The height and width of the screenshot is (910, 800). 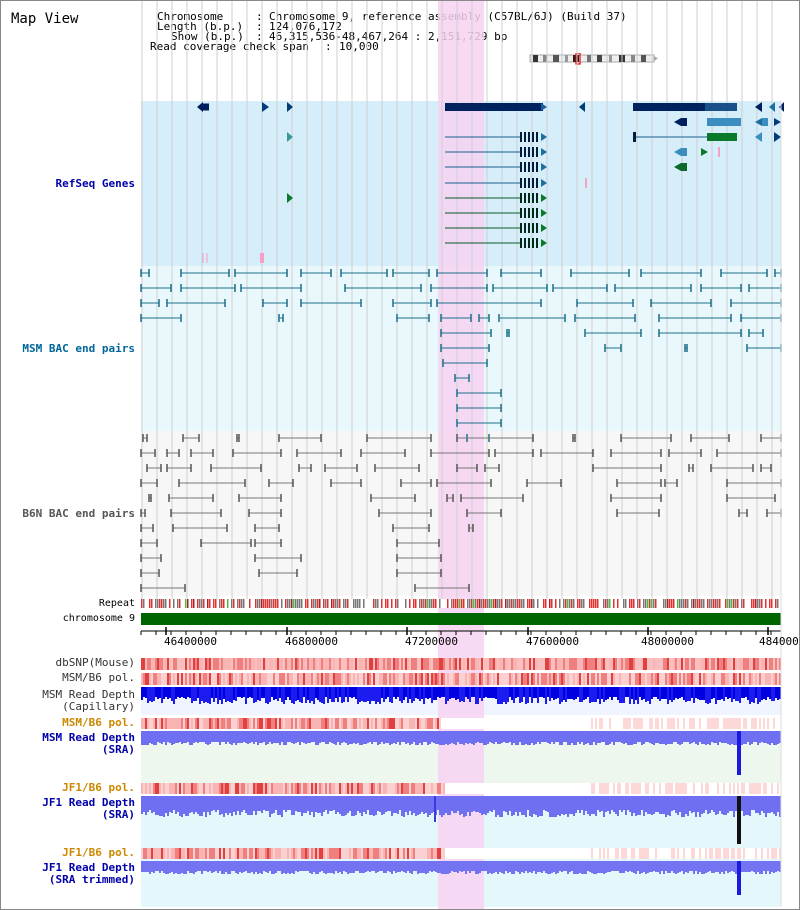 What do you see at coordinates (91, 879) in the screenshot?
I see `jf1-read-depth-trim-sublabel: (SRA trimmed)` at bounding box center [91, 879].